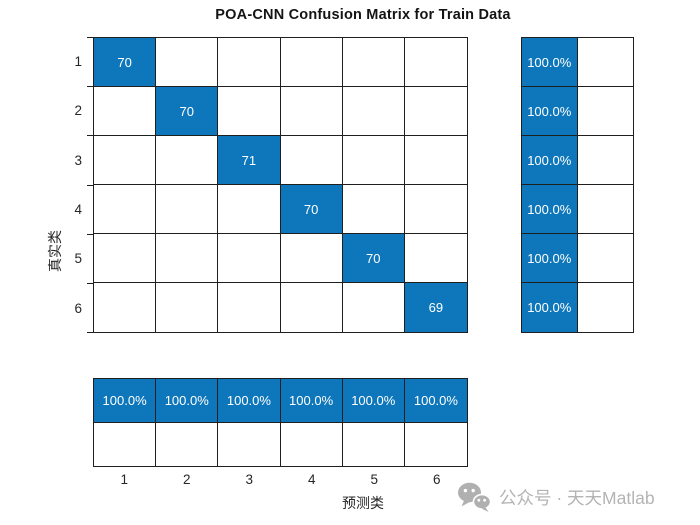 The height and width of the screenshot is (525, 700). I want to click on matrix-cell-r1-c1: 70, so click(125, 62).